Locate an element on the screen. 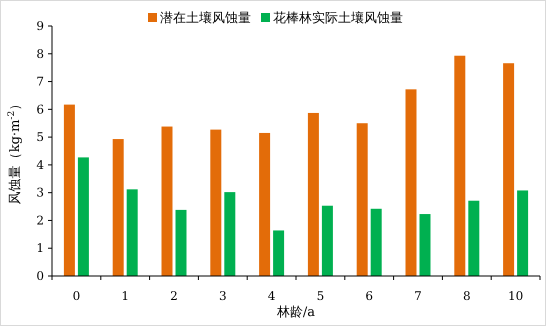 Image resolution: width=546 pixels, height=326 pixels. y-tick-label: 3 is located at coordinates (40, 193).